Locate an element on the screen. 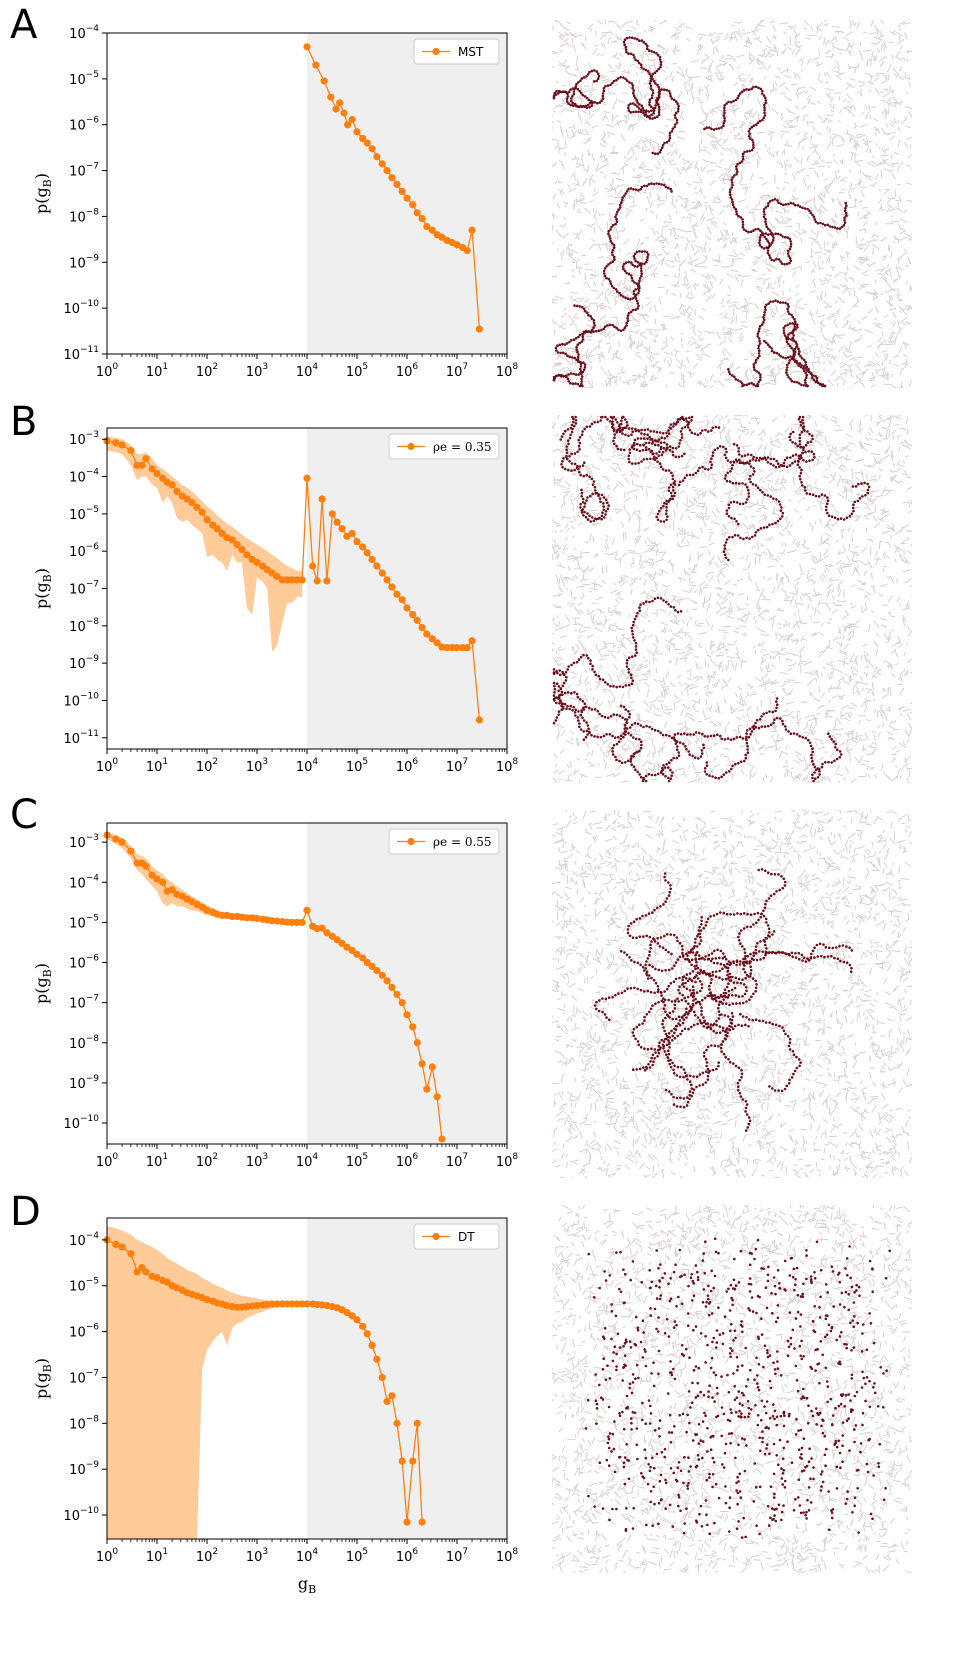  x-tick-label: 10¹ is located at coordinates (157, 1161).